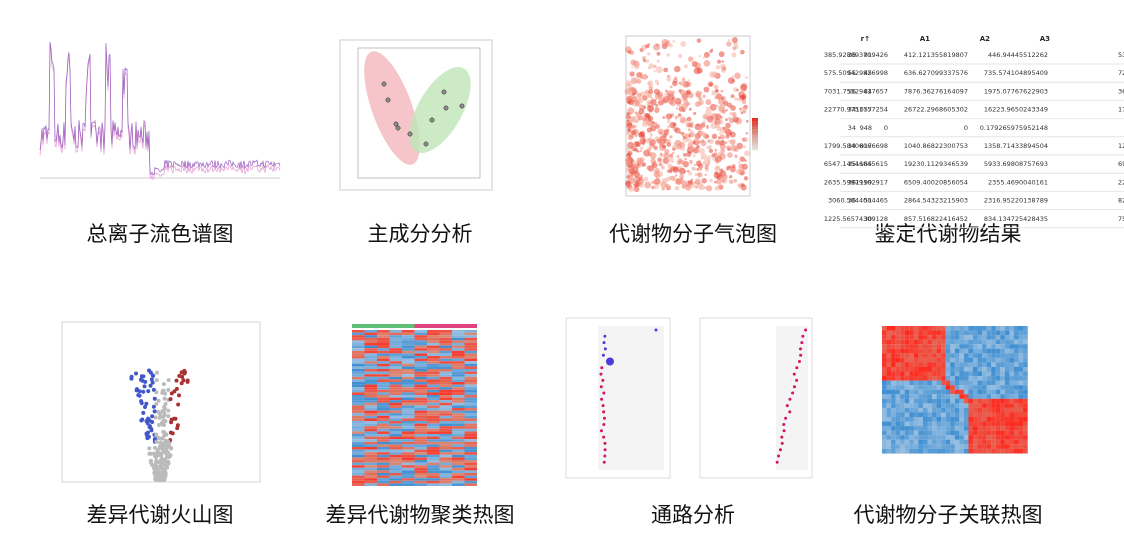 This screenshot has height=556, width=1124. I want to click on table-cell: 16223.9650243349, so click(1016, 110).